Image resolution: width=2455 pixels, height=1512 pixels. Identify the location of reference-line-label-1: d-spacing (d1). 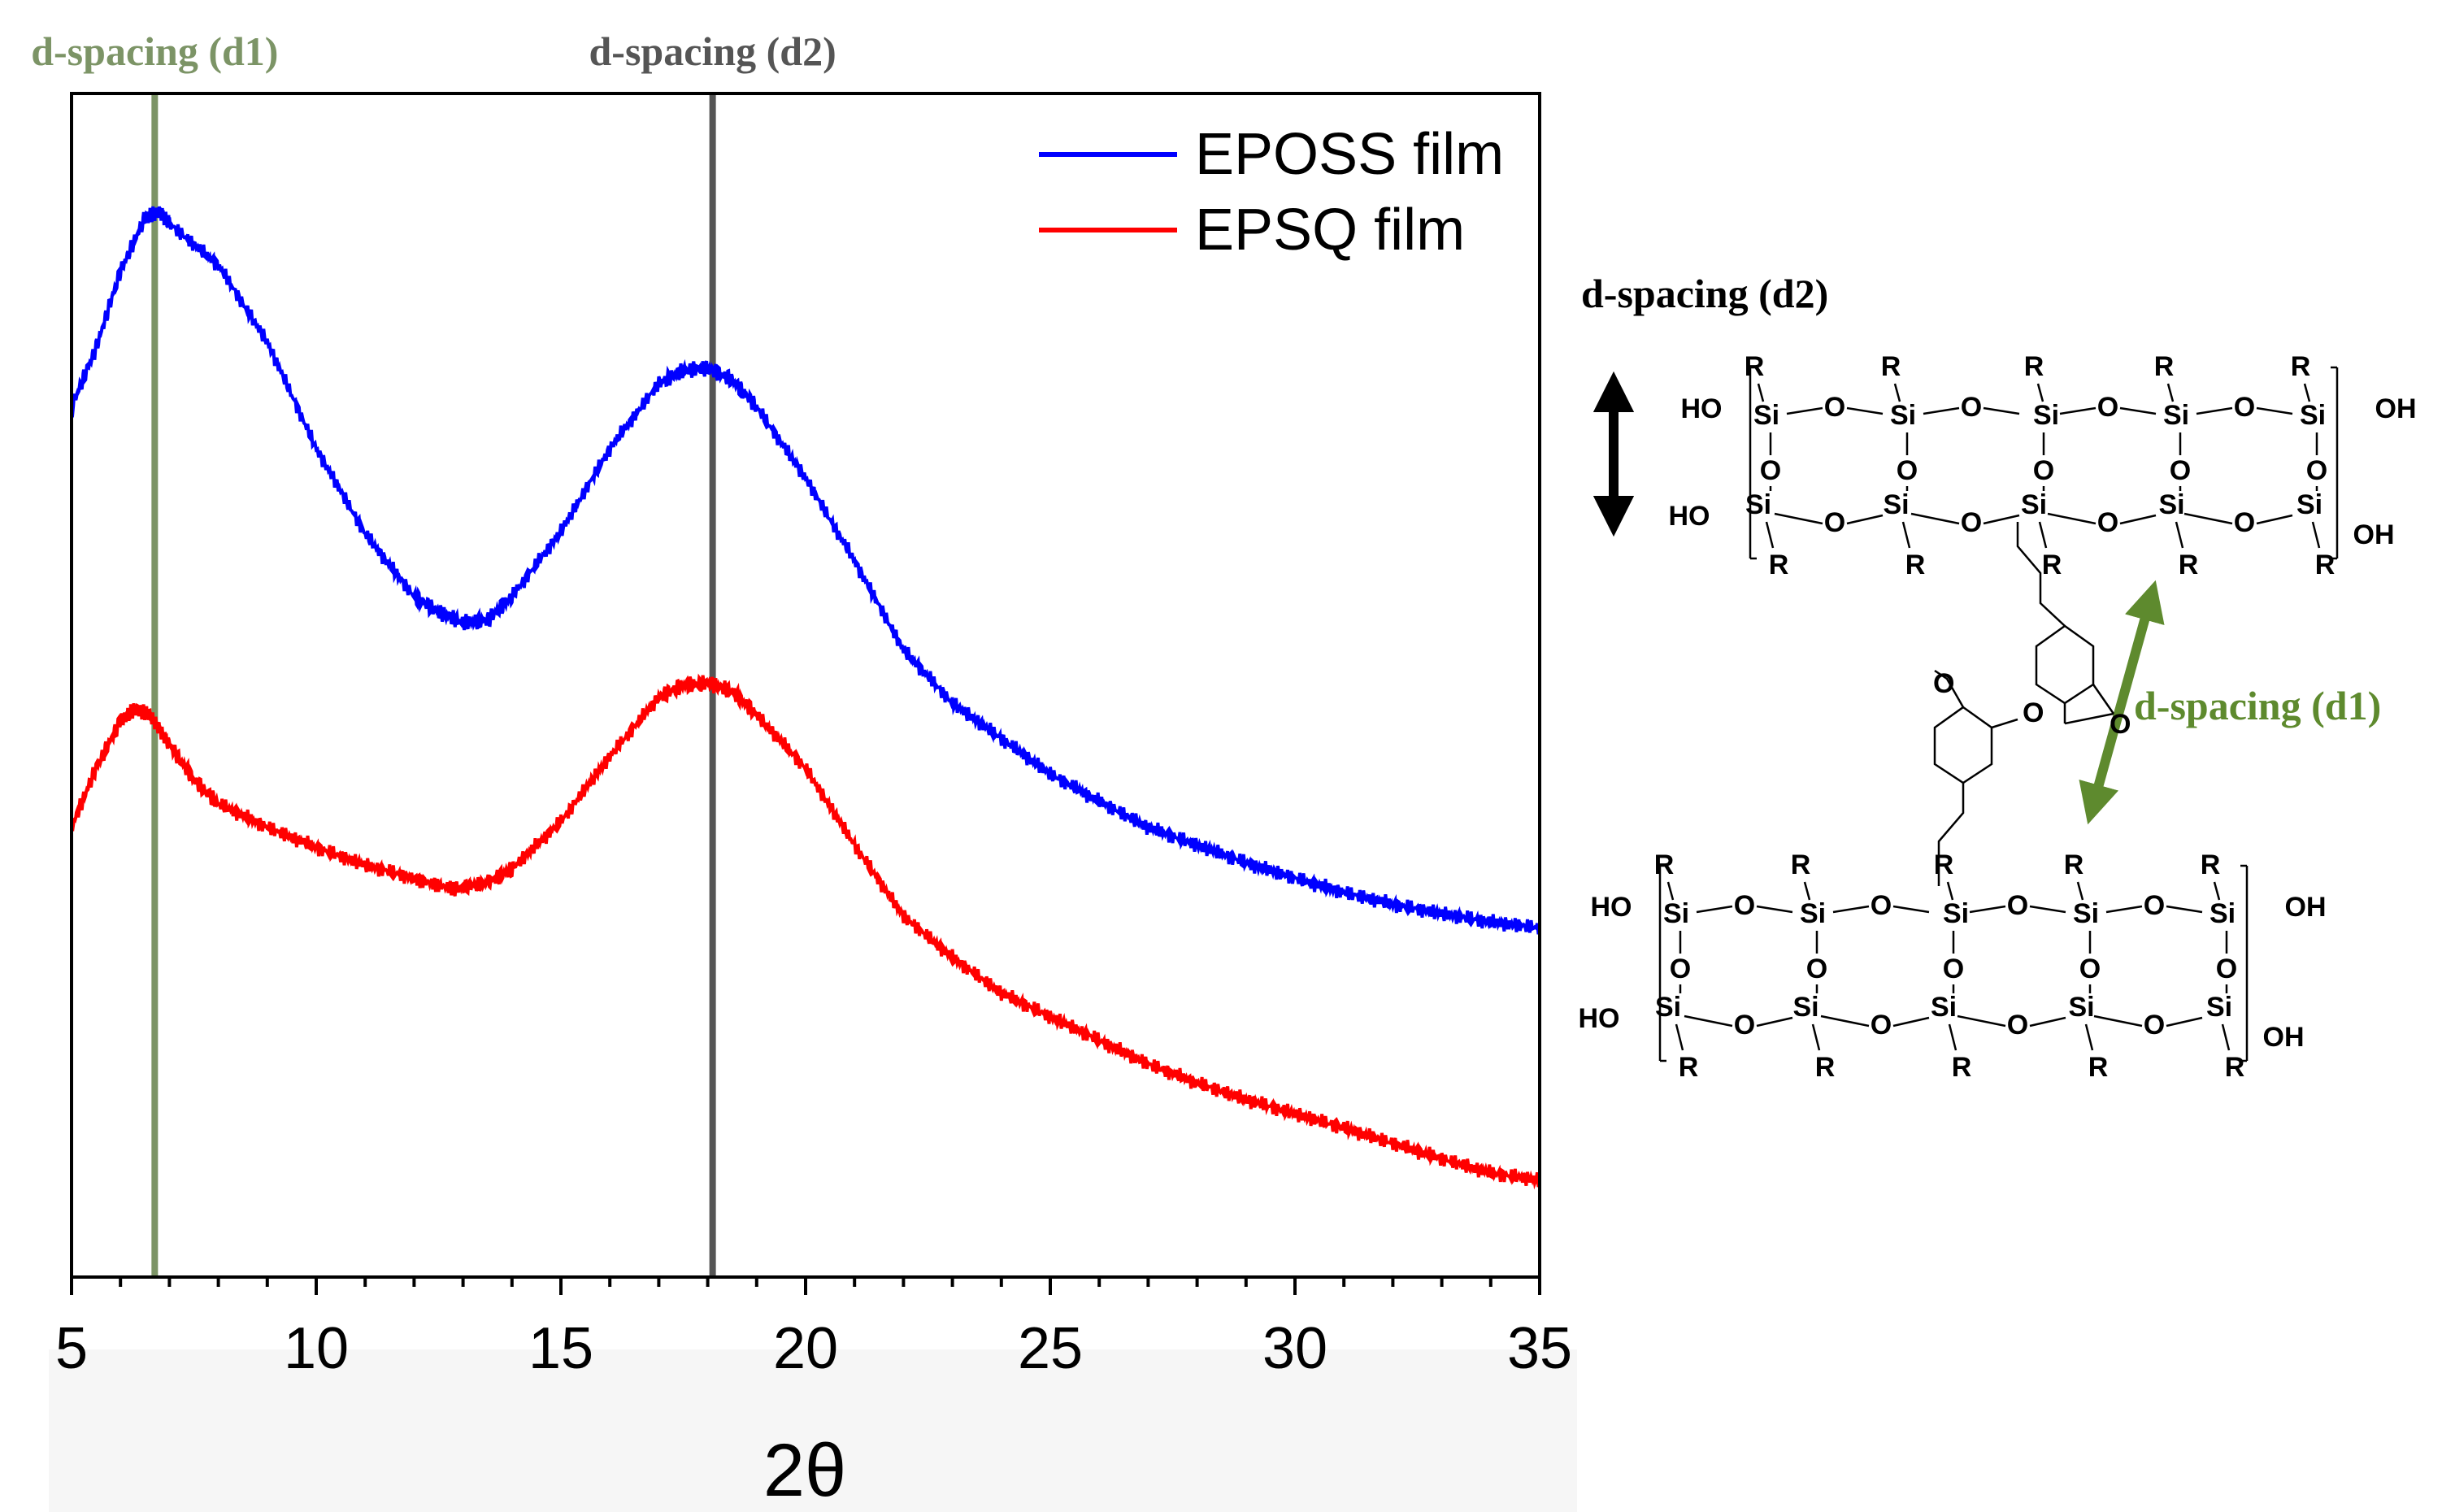
(154, 51).